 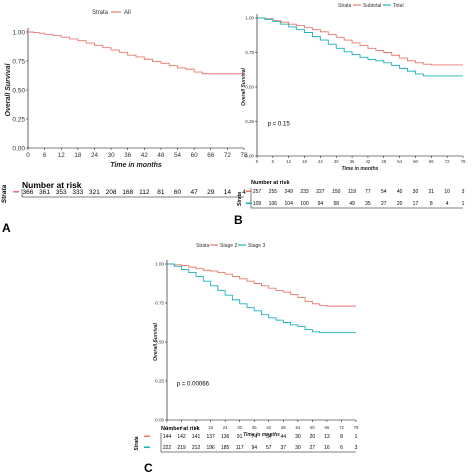 What do you see at coordinates (249, 156) in the screenshot?
I see `panel-b-y-tick-label-0: 0.00` at bounding box center [249, 156].